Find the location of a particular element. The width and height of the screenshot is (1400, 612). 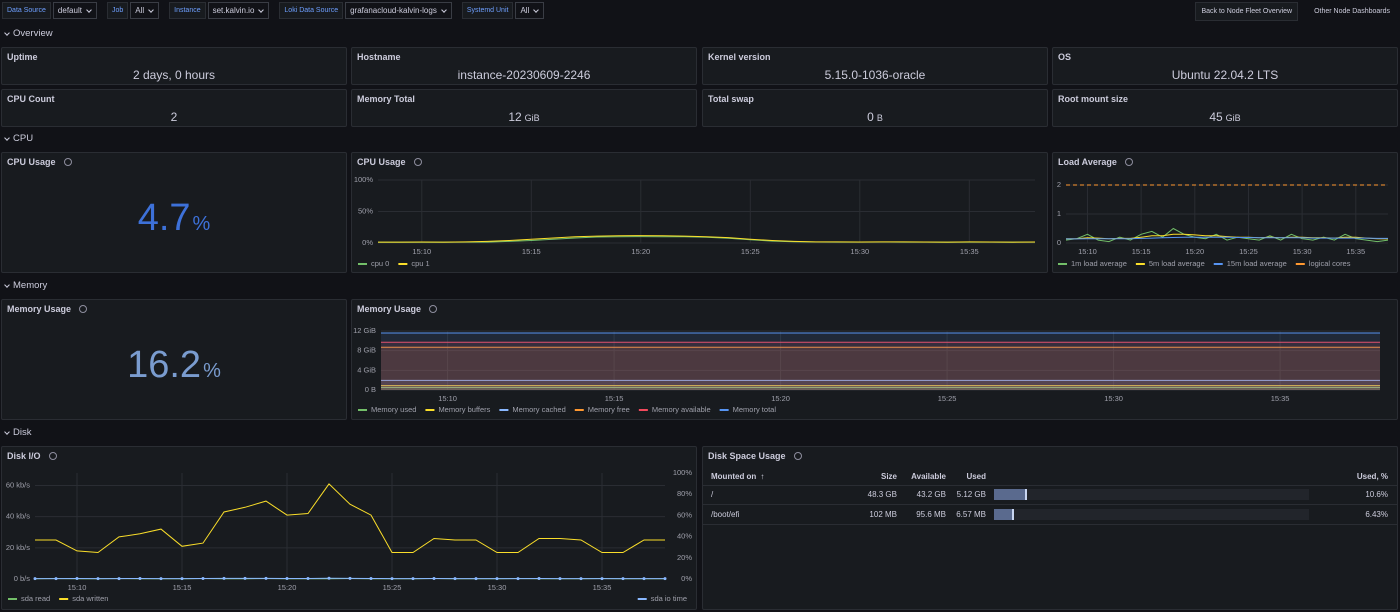

stat-value: 16.2% is located at coordinates (174, 365).